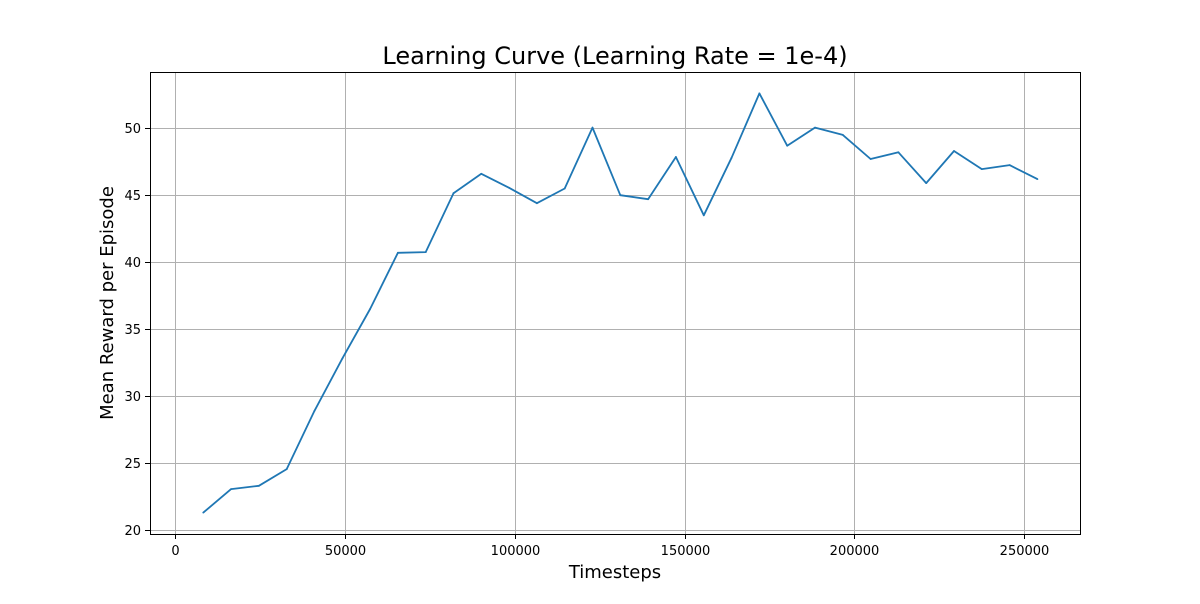 Image resolution: width=1200 pixels, height=604 pixels. Describe the element at coordinates (132, 196) in the screenshot. I see `y-tick-label: 45` at that location.